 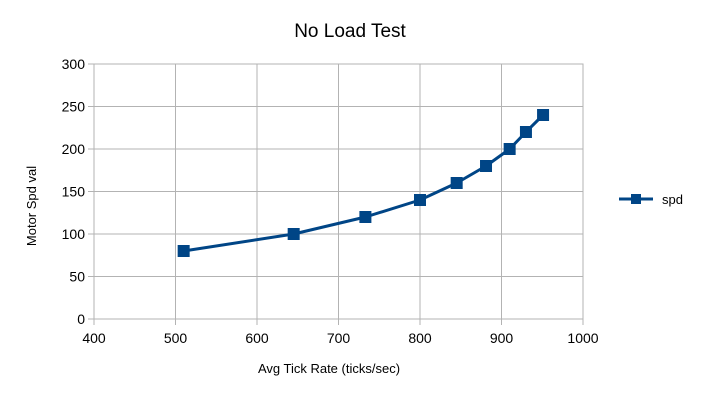 I want to click on x-tick-label: 400, so click(x=94, y=338).